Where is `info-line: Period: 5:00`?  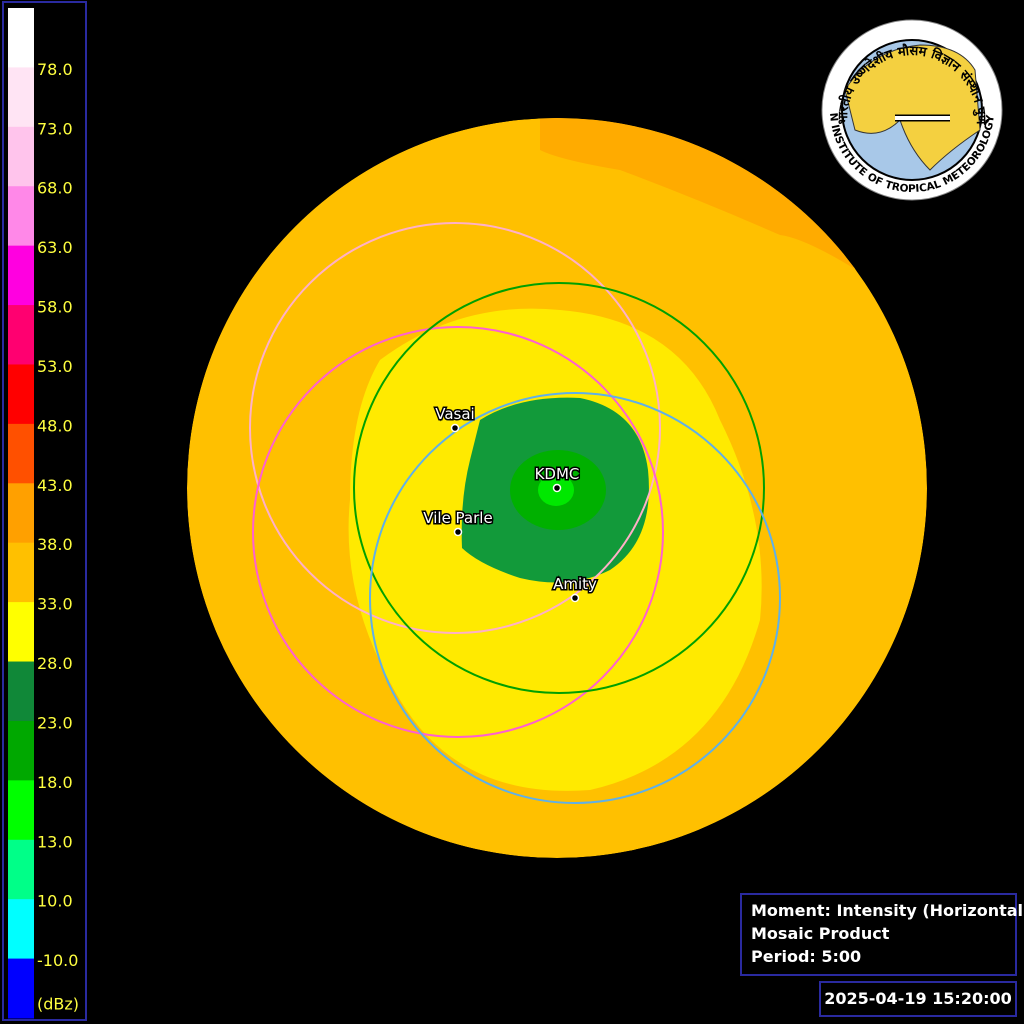 info-line: Period: 5:00 is located at coordinates (806, 956).